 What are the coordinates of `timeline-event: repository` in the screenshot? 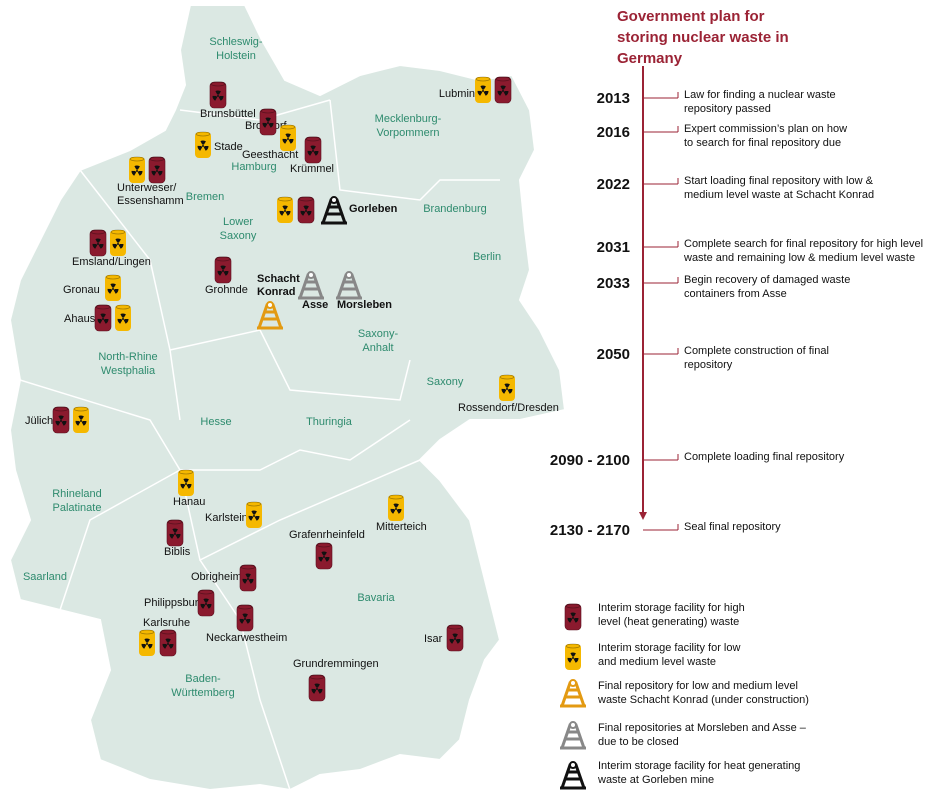 It's located at (708, 365).